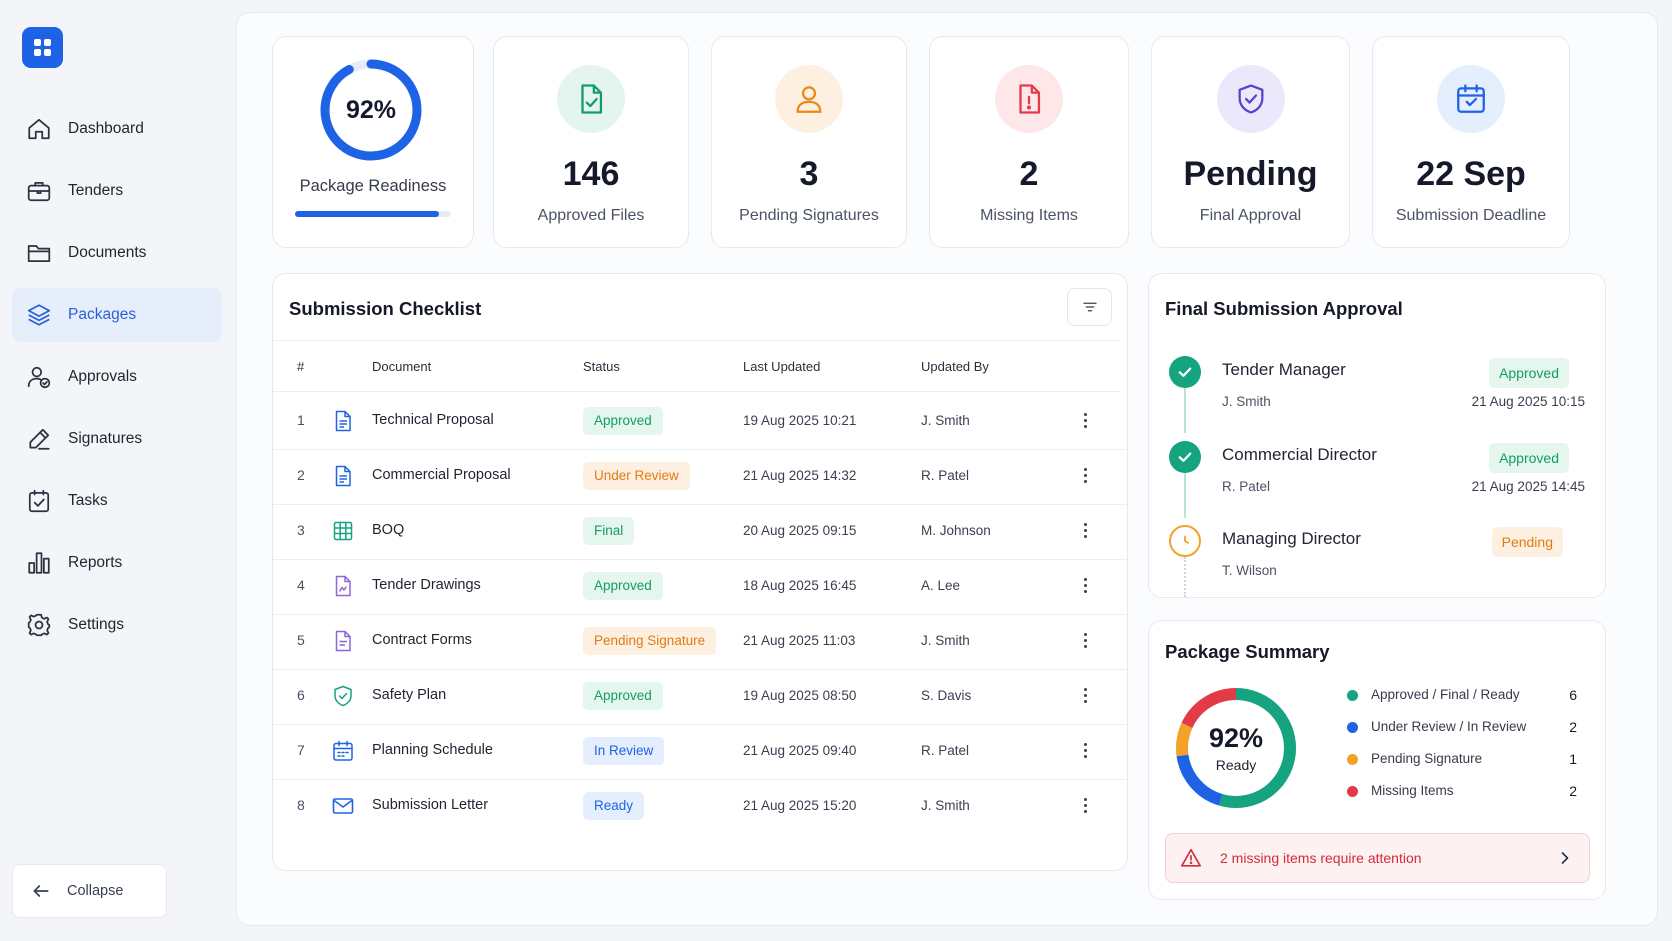 The image size is (1672, 941). I want to click on row-number: 6, so click(301, 695).